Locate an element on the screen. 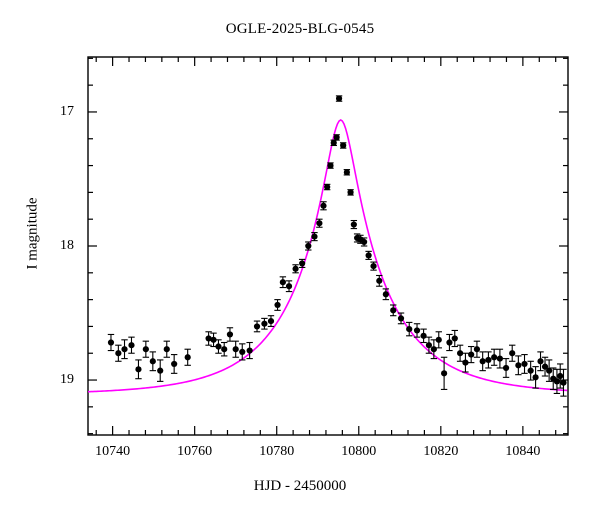 The width and height of the screenshot is (600, 512). x-tick-label: 10820 is located at coordinates (441, 451).